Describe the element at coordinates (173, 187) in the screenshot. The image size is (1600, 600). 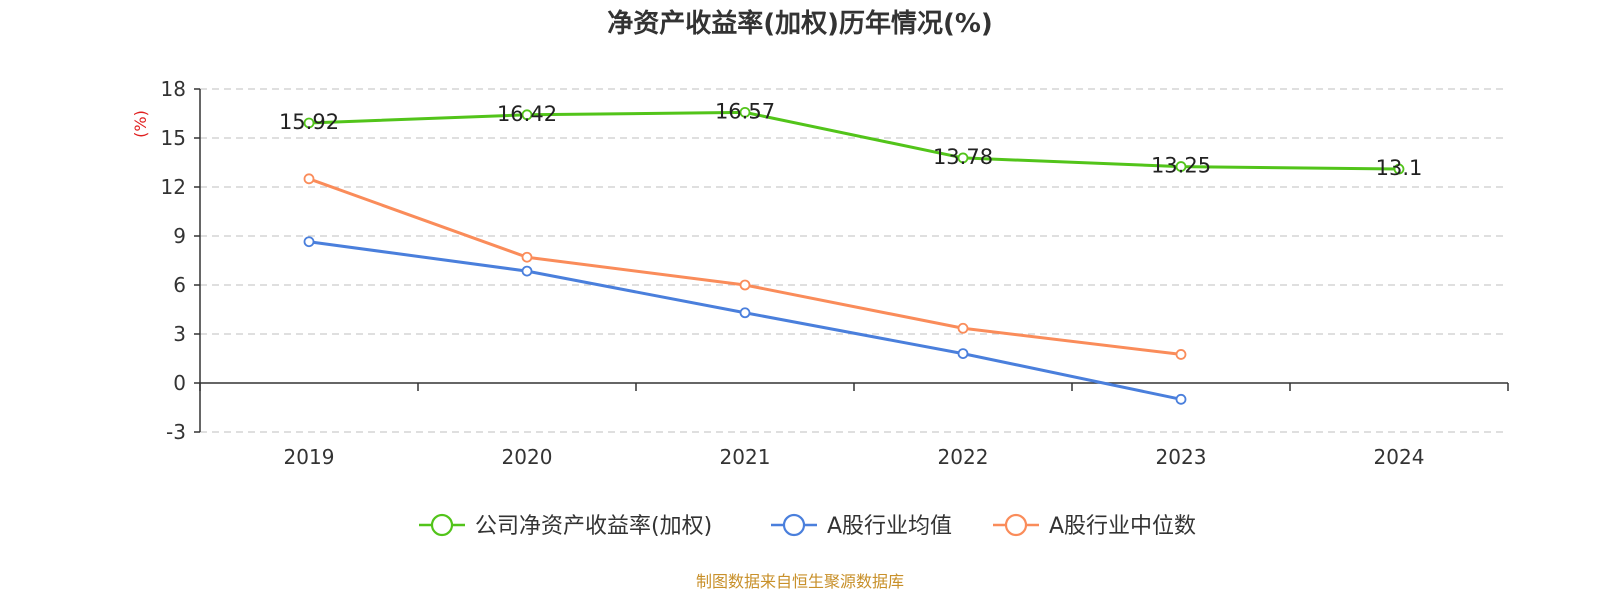
I see `y-tick-label: 12` at that location.